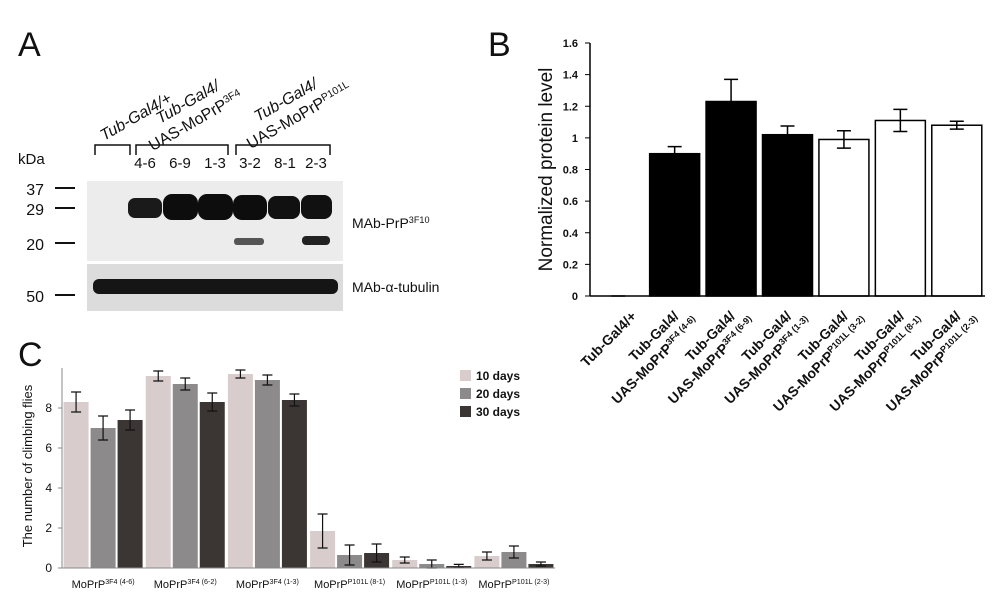 The image size is (1000, 611). What do you see at coordinates (448, 582) in the screenshot?
I see `superscript: P101L (1-3)` at bounding box center [448, 582].